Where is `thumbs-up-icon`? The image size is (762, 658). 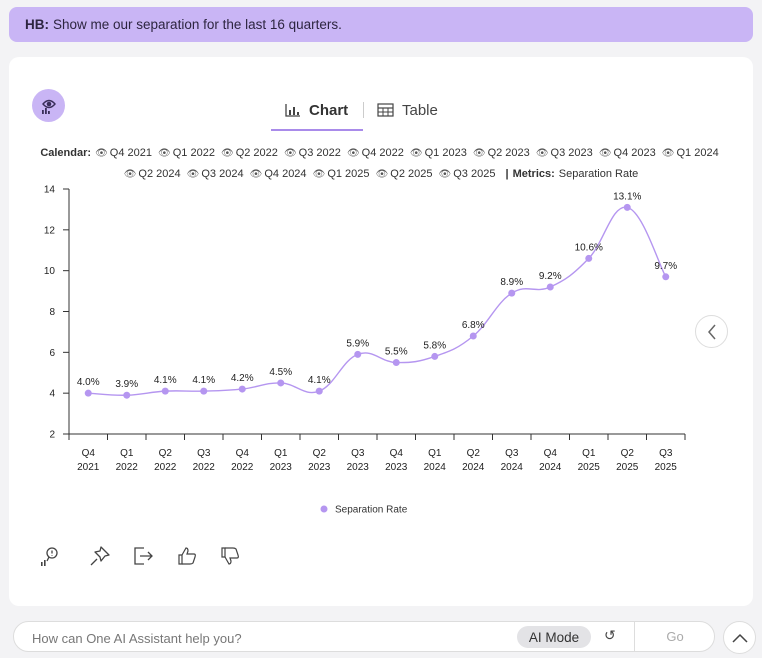
thumbs-up-icon is located at coordinates (187, 556).